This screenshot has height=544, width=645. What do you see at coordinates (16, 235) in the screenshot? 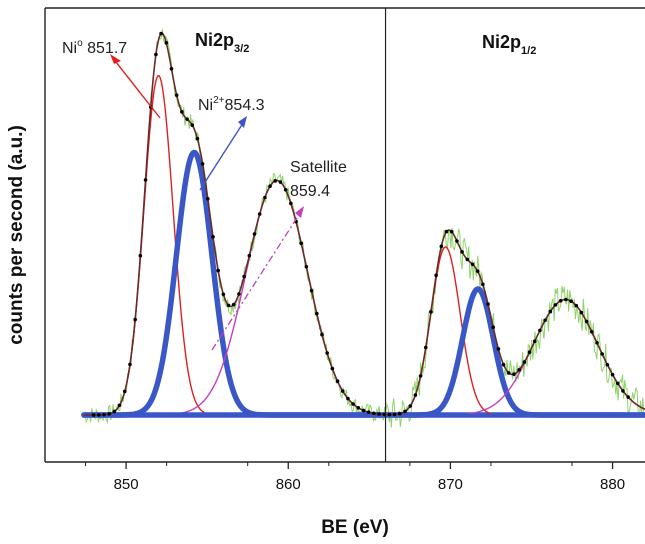
I see `y-axis-label: counts per second (a.u.)` at bounding box center [16, 235].